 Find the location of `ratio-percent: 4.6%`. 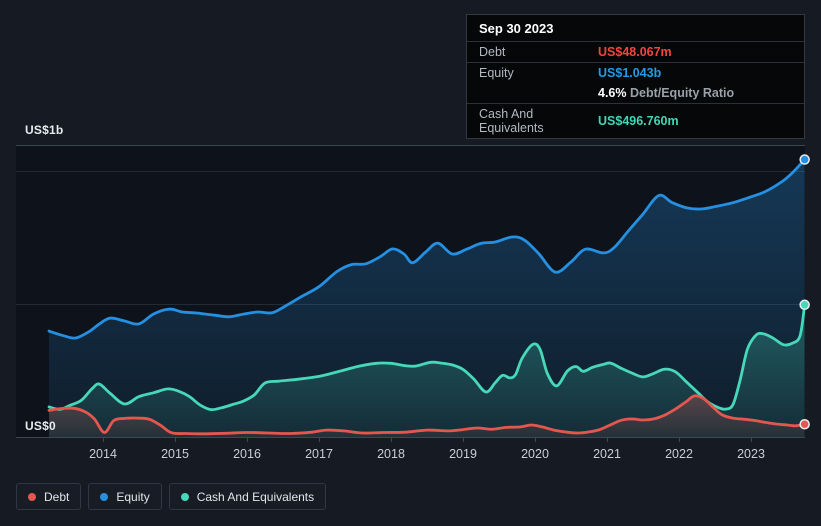

ratio-percent: 4.6% is located at coordinates (612, 93).